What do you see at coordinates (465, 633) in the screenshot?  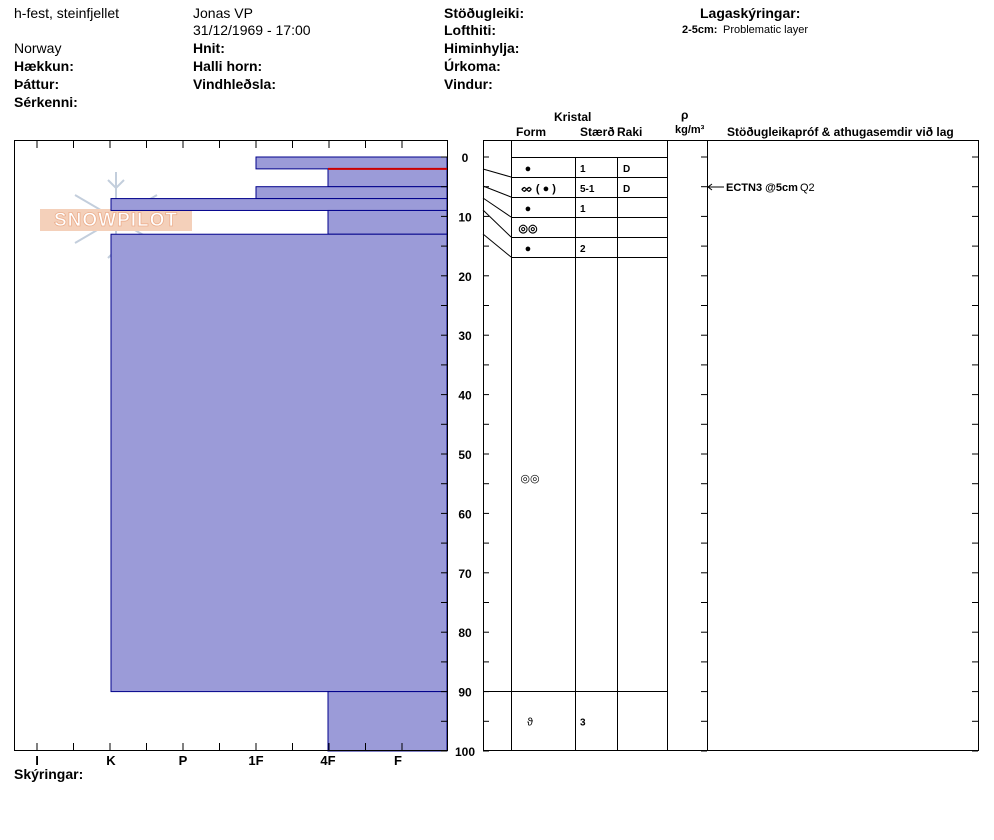 I see `y-tick-label: 80` at bounding box center [465, 633].